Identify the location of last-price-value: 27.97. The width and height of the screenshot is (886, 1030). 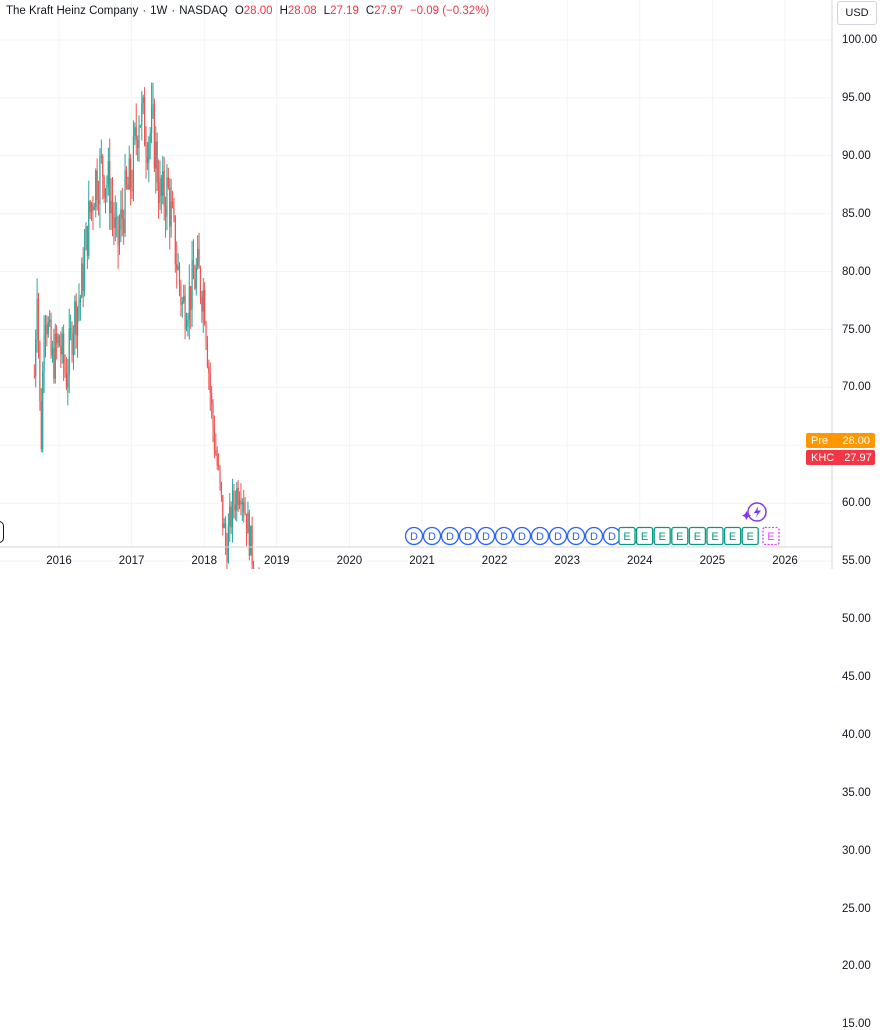
(858, 457).